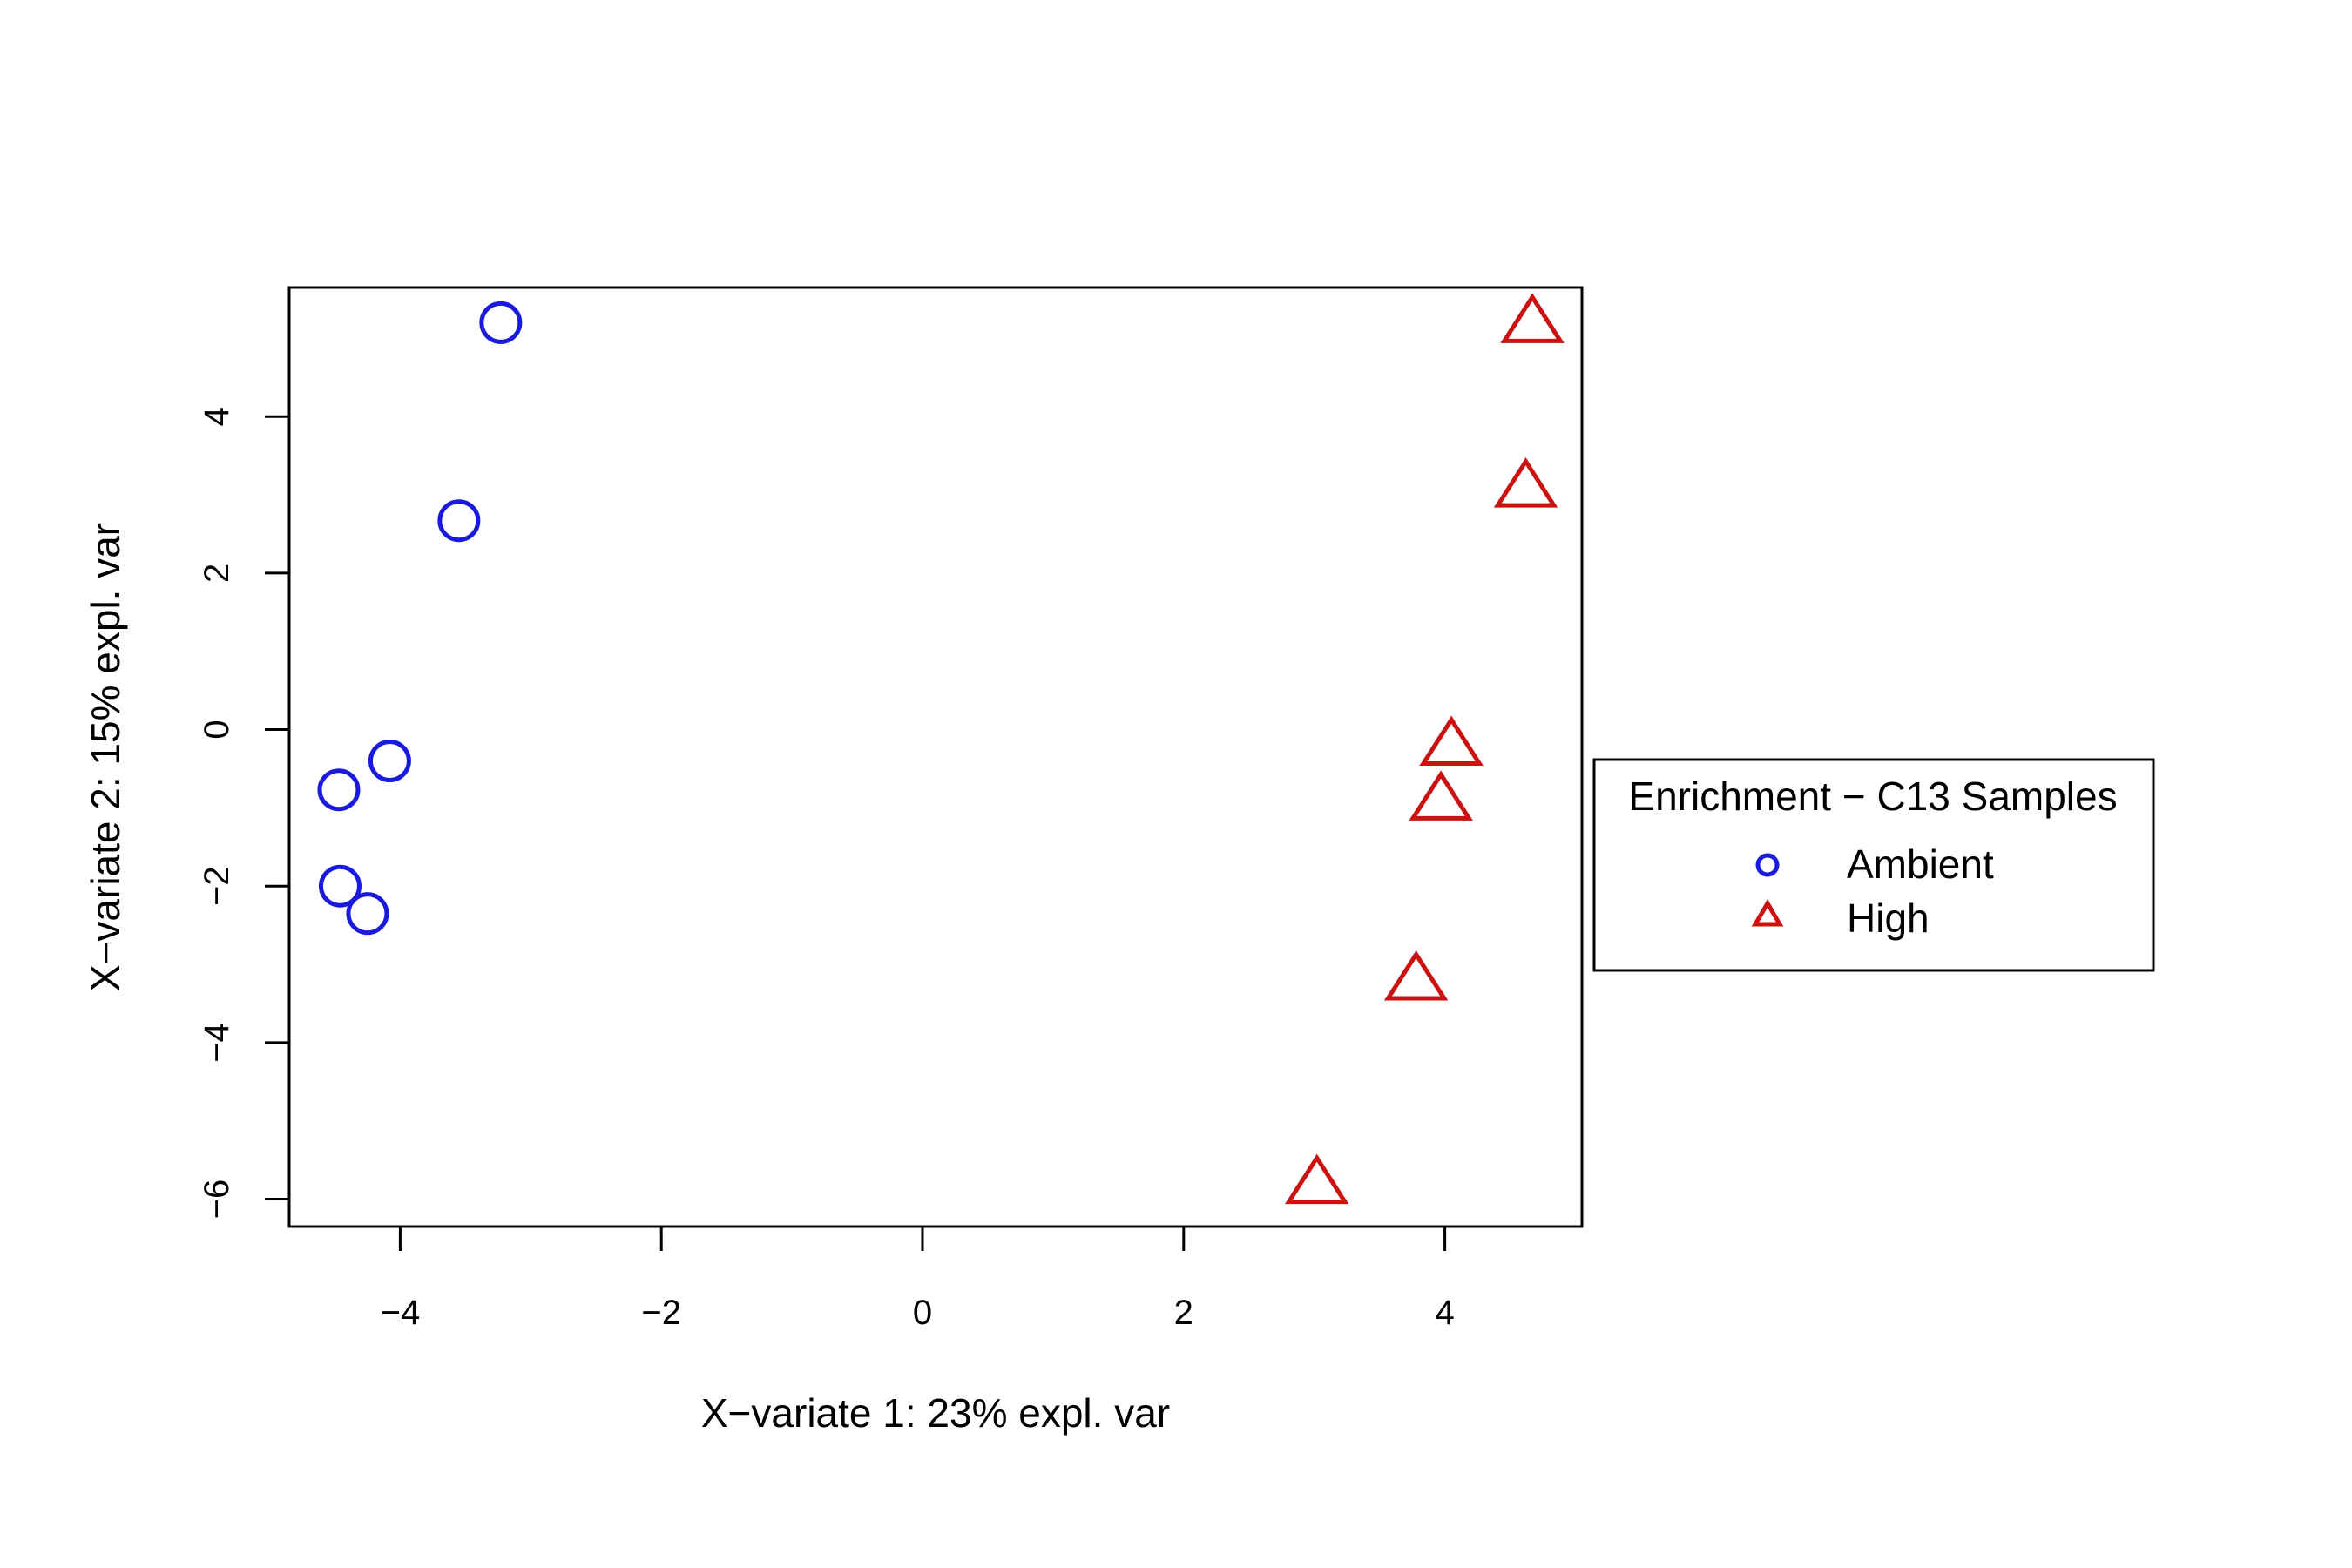 The width and height of the screenshot is (2352, 1568). What do you see at coordinates (217, 574) in the screenshot?
I see `y-tick-label: 2` at bounding box center [217, 574].